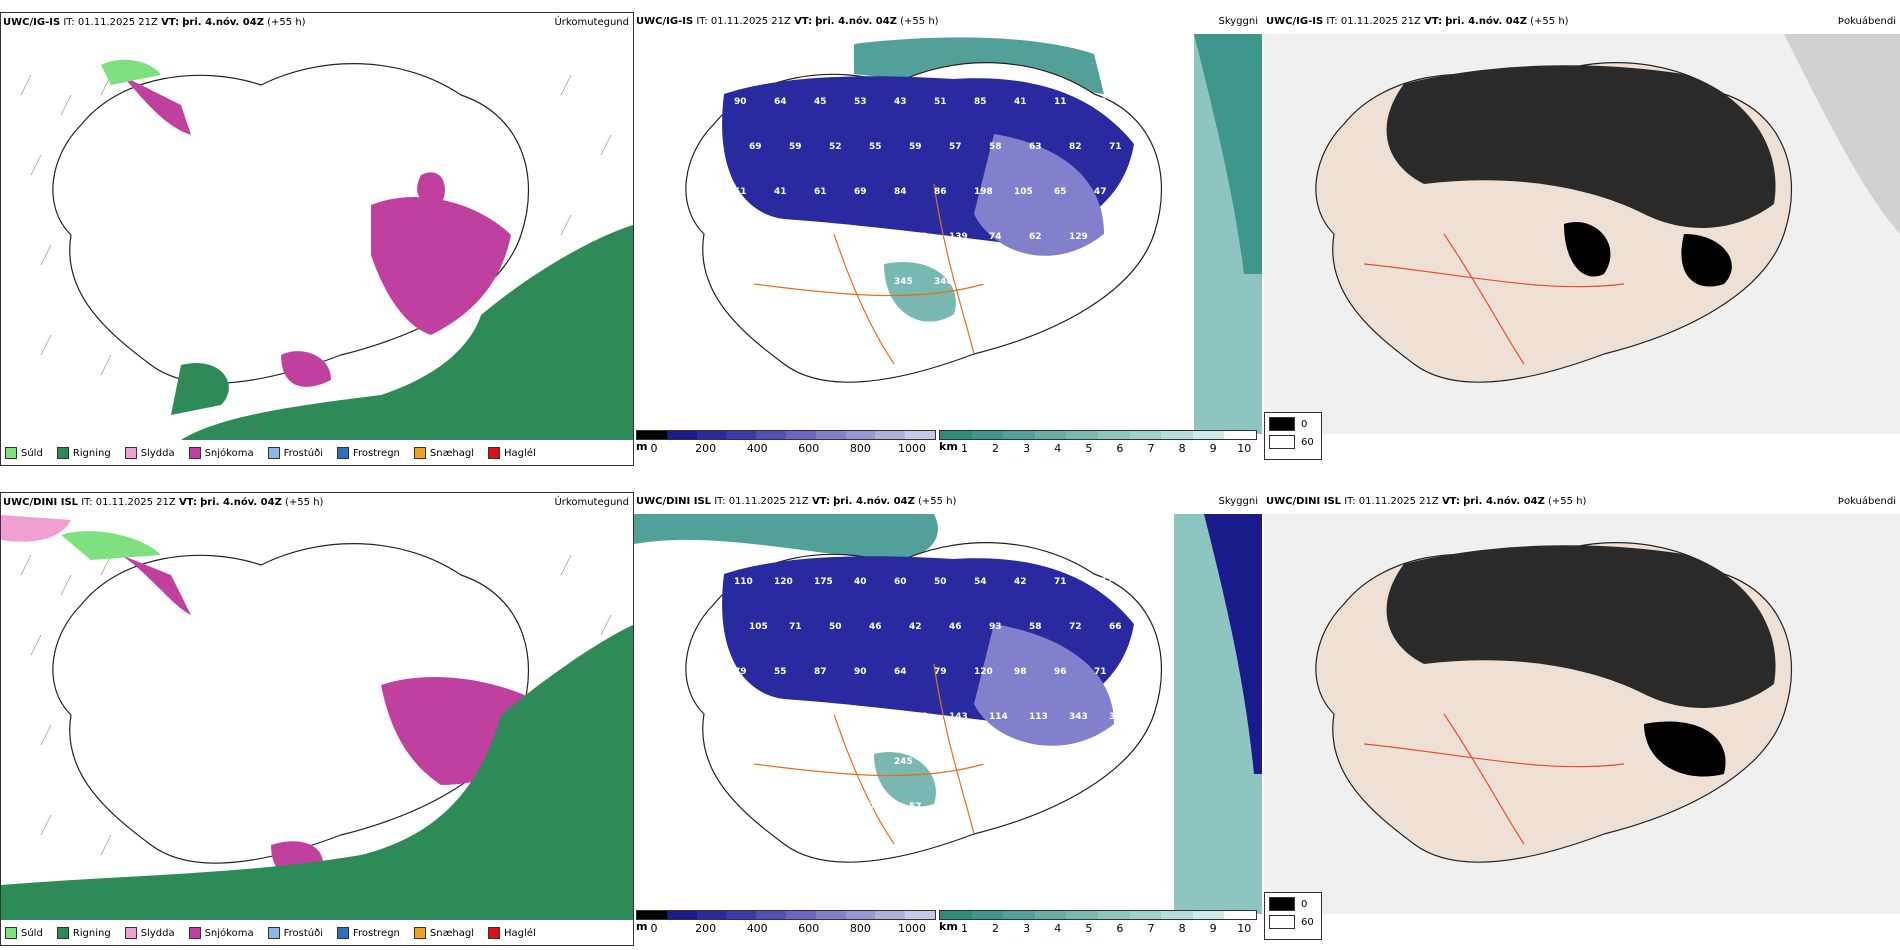  What do you see at coordinates (1063, 282) in the screenshot?
I see `cloud-height-label: 131` at bounding box center [1063, 282].